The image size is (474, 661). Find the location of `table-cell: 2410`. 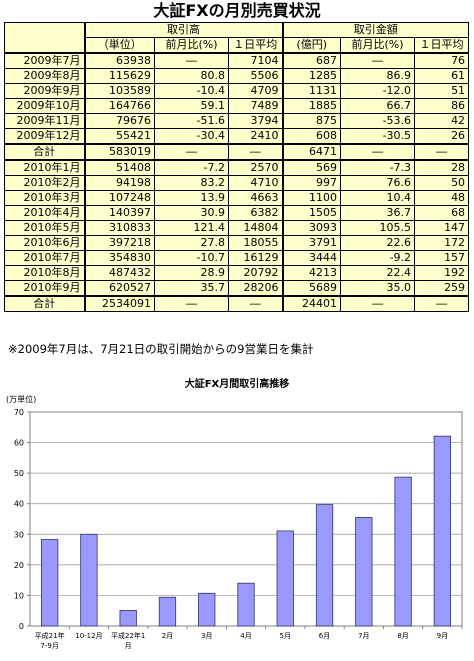

table-cell: 2410 is located at coordinates (255, 136).